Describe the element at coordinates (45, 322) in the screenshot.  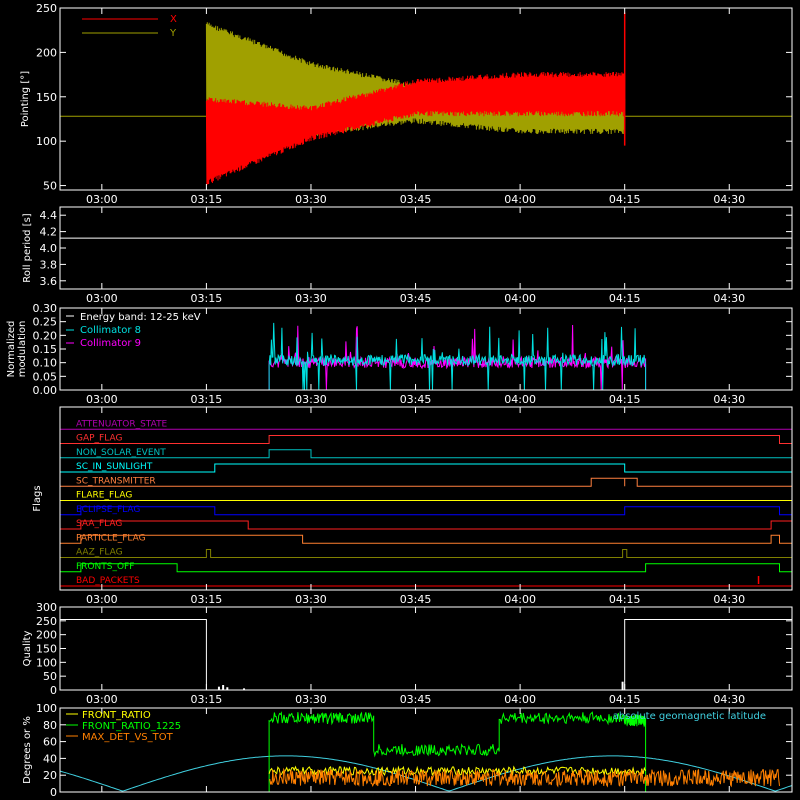
I see `modulation-y-tick-label: 0.25` at that location.